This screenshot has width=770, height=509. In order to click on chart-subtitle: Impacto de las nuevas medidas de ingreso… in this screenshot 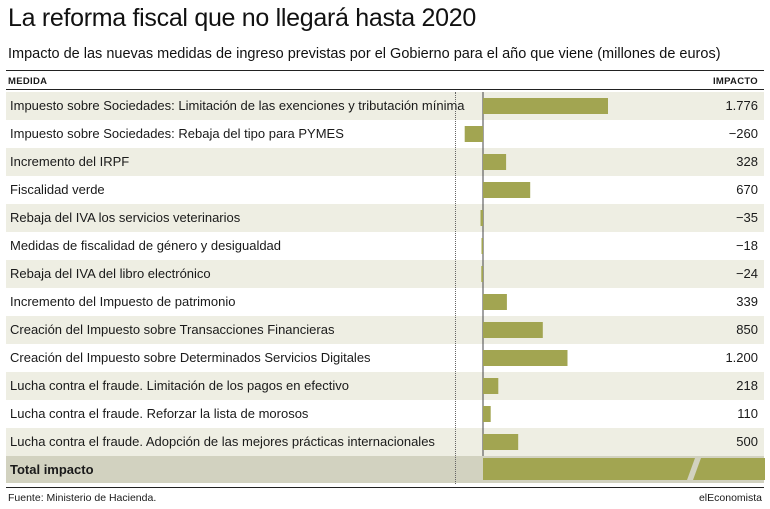, I will do `click(364, 54)`.